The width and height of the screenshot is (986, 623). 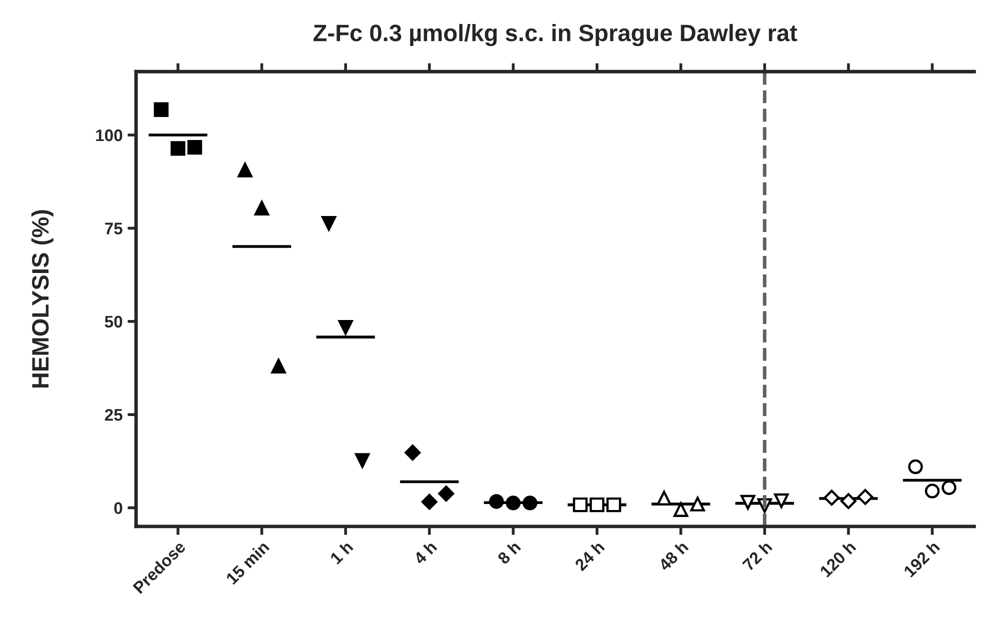 What do you see at coordinates (556, 35) in the screenshot?
I see `chart-title: Z-Fc 0.3 µmol/kg s.c. in Sprague Dawley rat` at bounding box center [556, 35].